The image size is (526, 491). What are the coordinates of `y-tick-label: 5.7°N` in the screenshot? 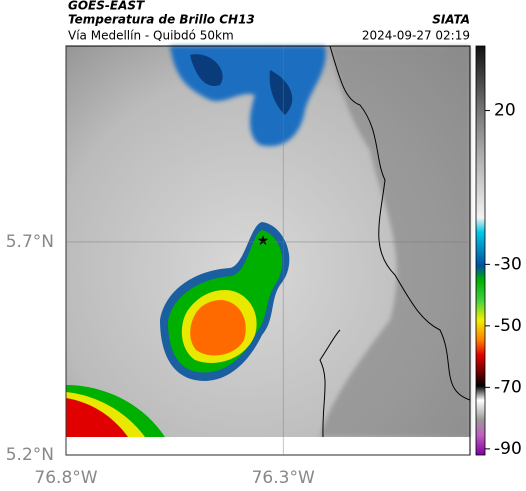 It's located at (30, 242).